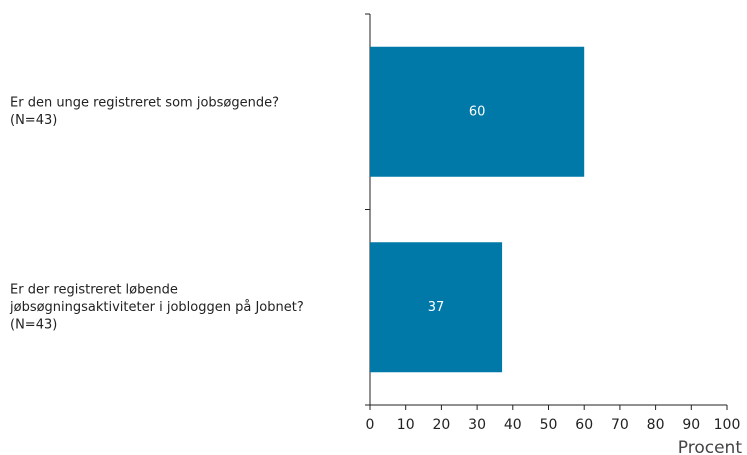  I want to click on x-tick-label: 40, so click(513, 425).